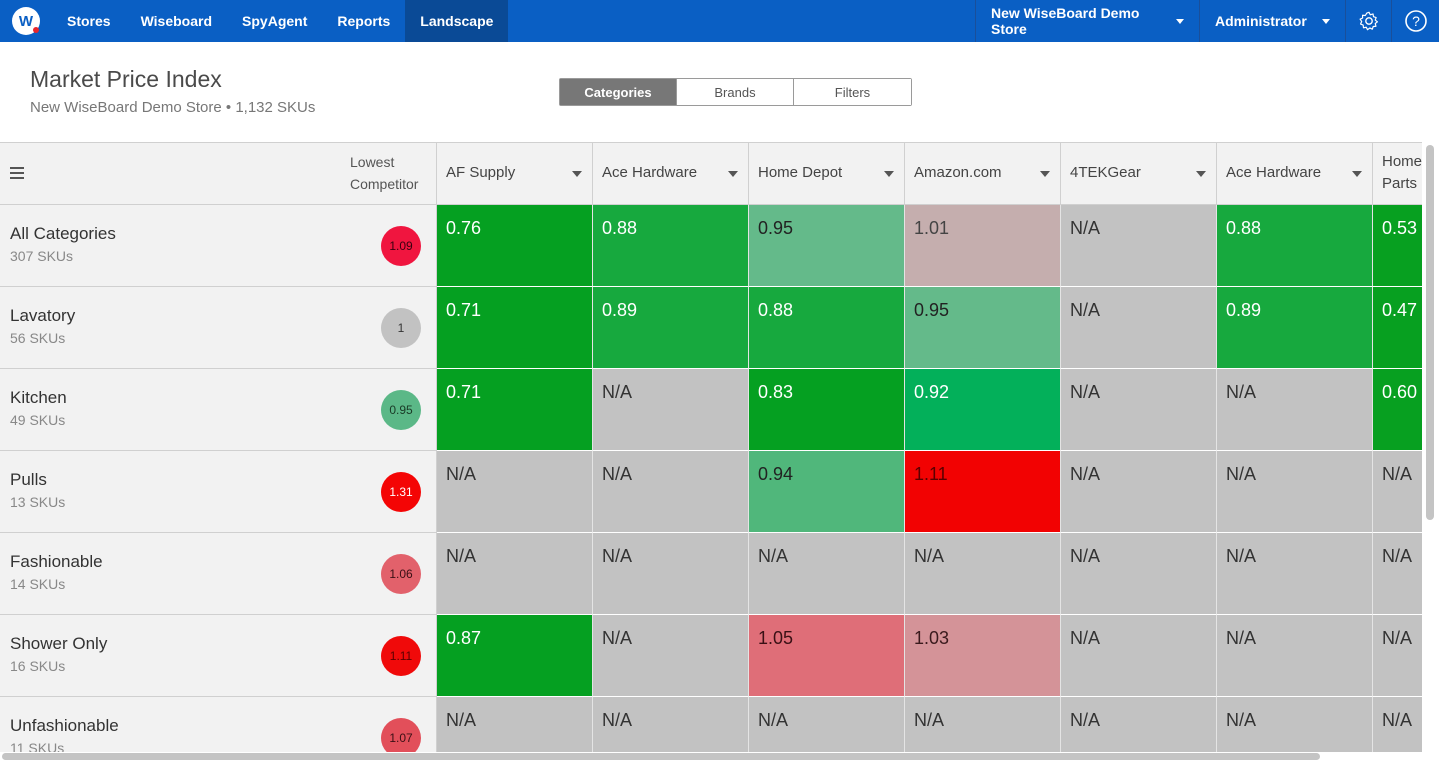  What do you see at coordinates (827, 492) in the screenshot?
I see `price-index-cell: 0.94` at bounding box center [827, 492].